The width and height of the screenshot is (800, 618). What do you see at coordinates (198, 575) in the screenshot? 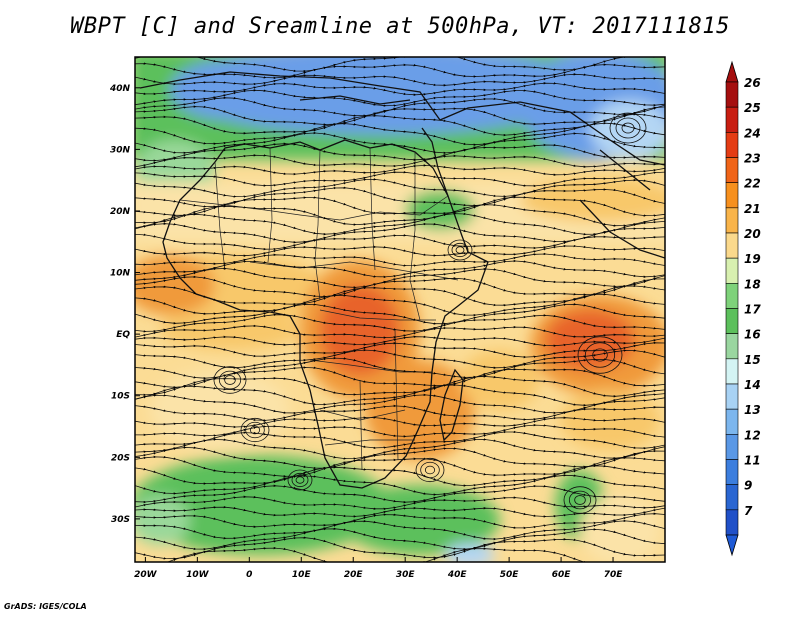
I see `lon-tick-label: 10W` at bounding box center [198, 575].